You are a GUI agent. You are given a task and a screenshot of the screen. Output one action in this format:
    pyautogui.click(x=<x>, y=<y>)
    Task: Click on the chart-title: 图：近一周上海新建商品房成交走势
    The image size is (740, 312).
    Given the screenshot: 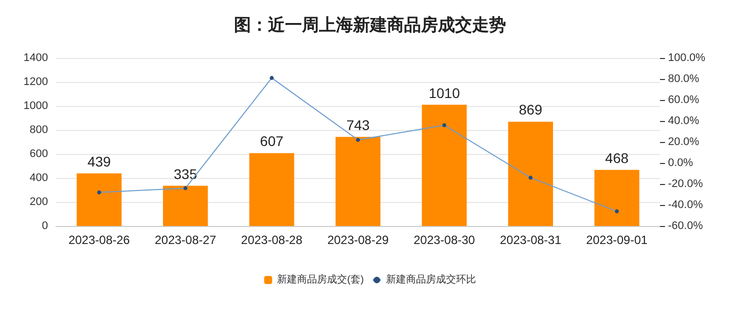 What is the action you would take?
    pyautogui.click(x=370, y=26)
    